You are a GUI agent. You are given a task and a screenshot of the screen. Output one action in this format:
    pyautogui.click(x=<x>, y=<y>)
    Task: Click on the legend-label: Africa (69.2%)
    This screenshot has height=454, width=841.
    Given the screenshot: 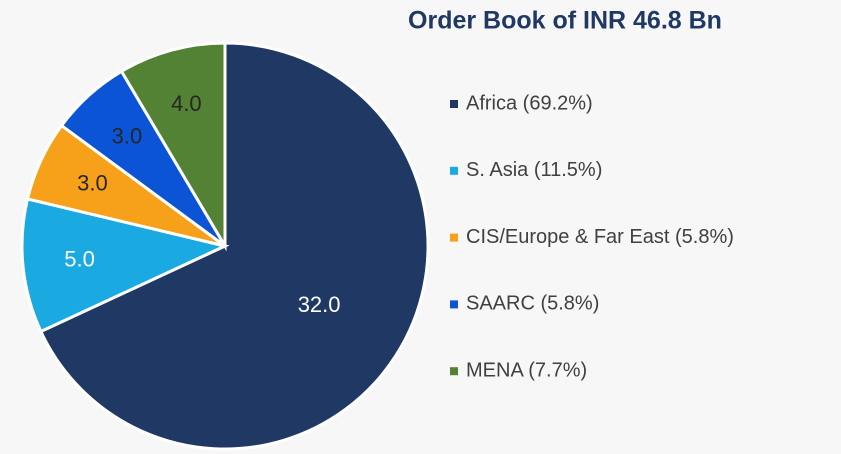 What is the action you would take?
    pyautogui.click(x=529, y=103)
    